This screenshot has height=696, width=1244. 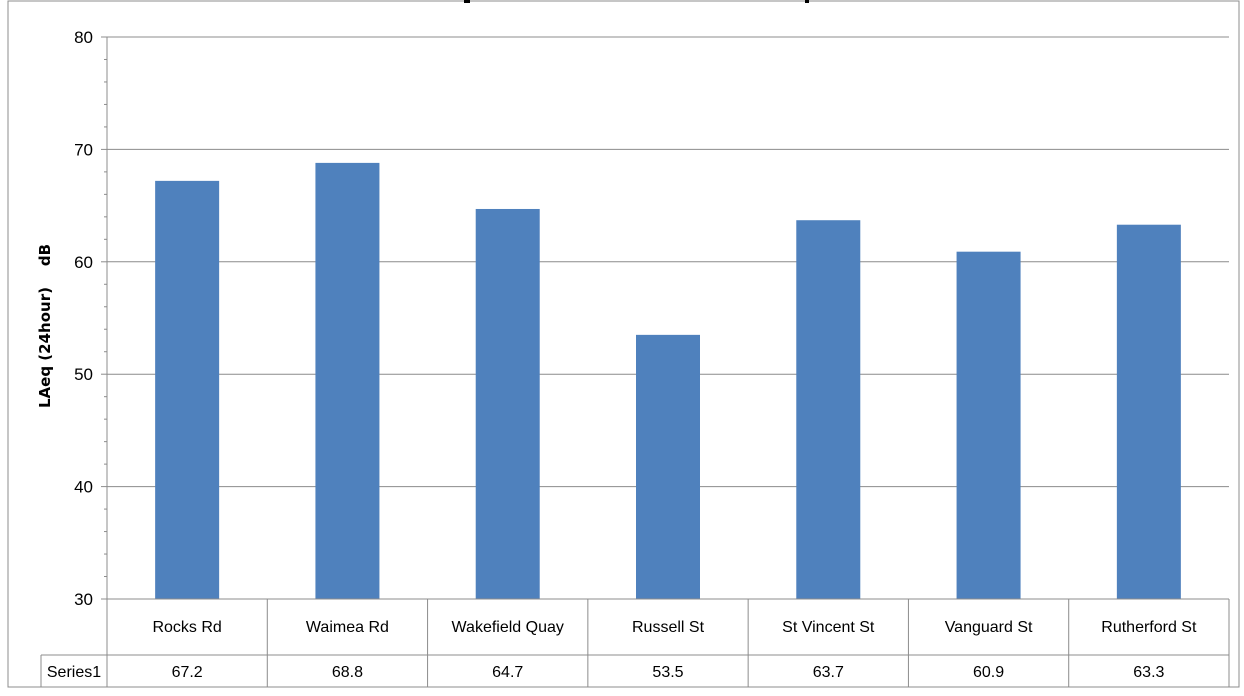 What do you see at coordinates (1148, 411) in the screenshot?
I see `bar-rutherford-st` at bounding box center [1148, 411].